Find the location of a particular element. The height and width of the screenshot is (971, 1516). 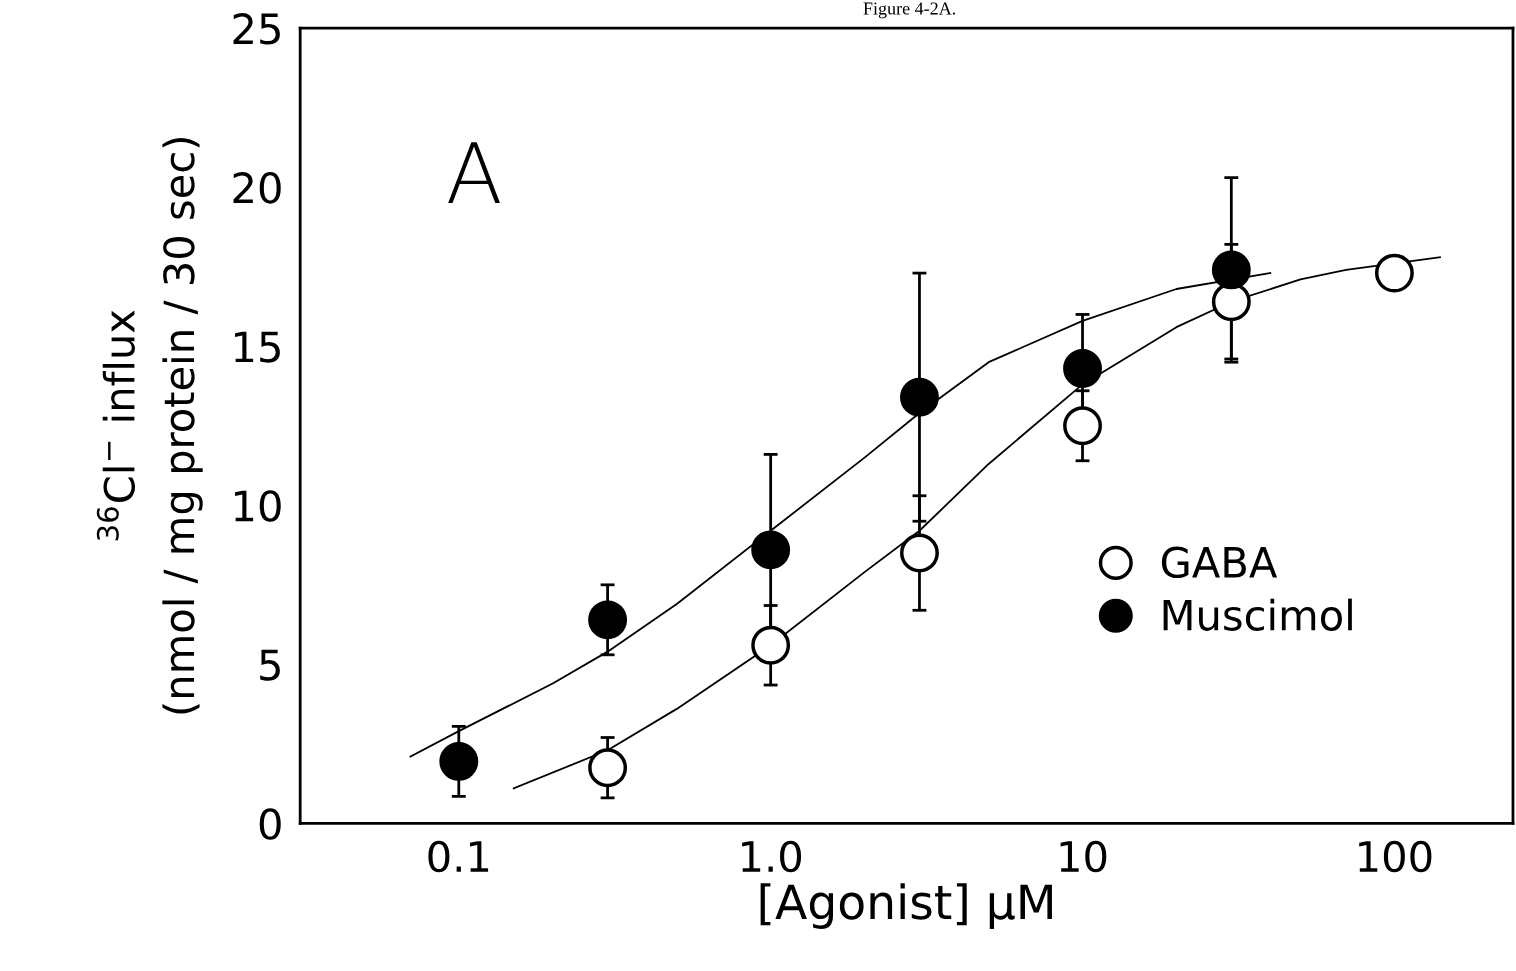

y-tick-label: 25 is located at coordinates (256, 29).